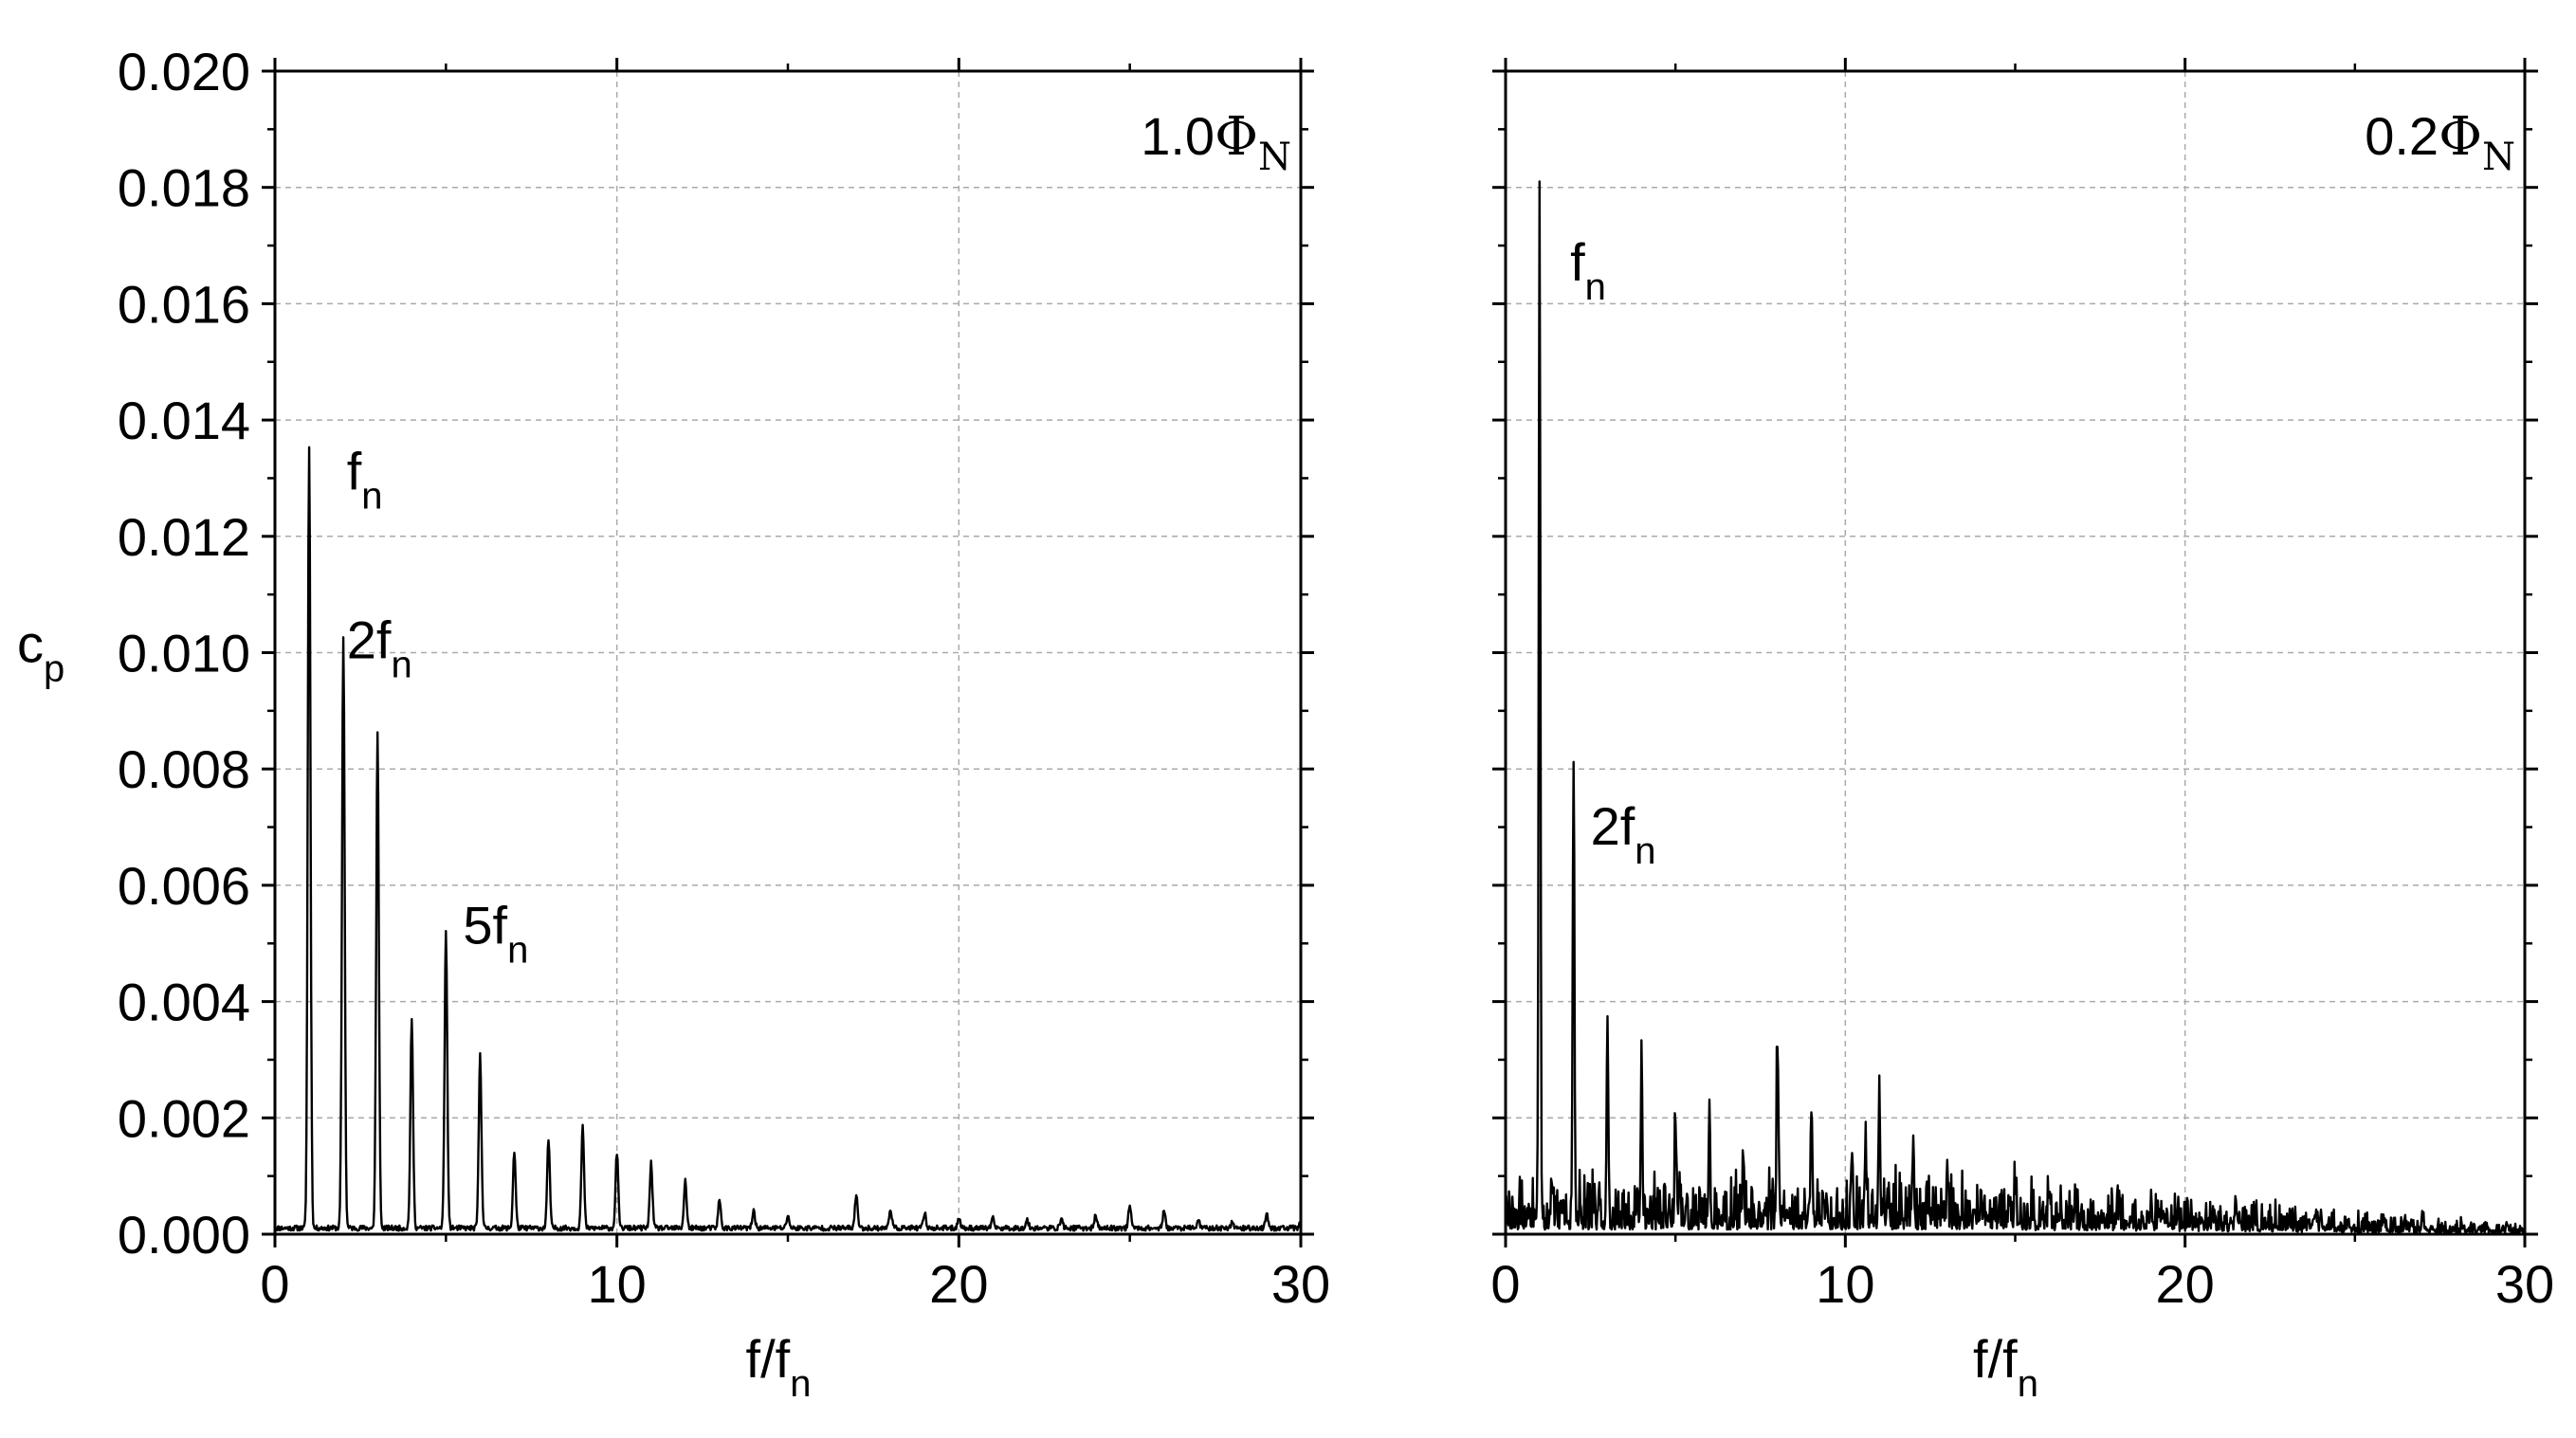 The height and width of the screenshot is (1438, 2576). What do you see at coordinates (184, 188) in the screenshot?
I see `y-tick-label-9: 0.018` at bounding box center [184, 188].